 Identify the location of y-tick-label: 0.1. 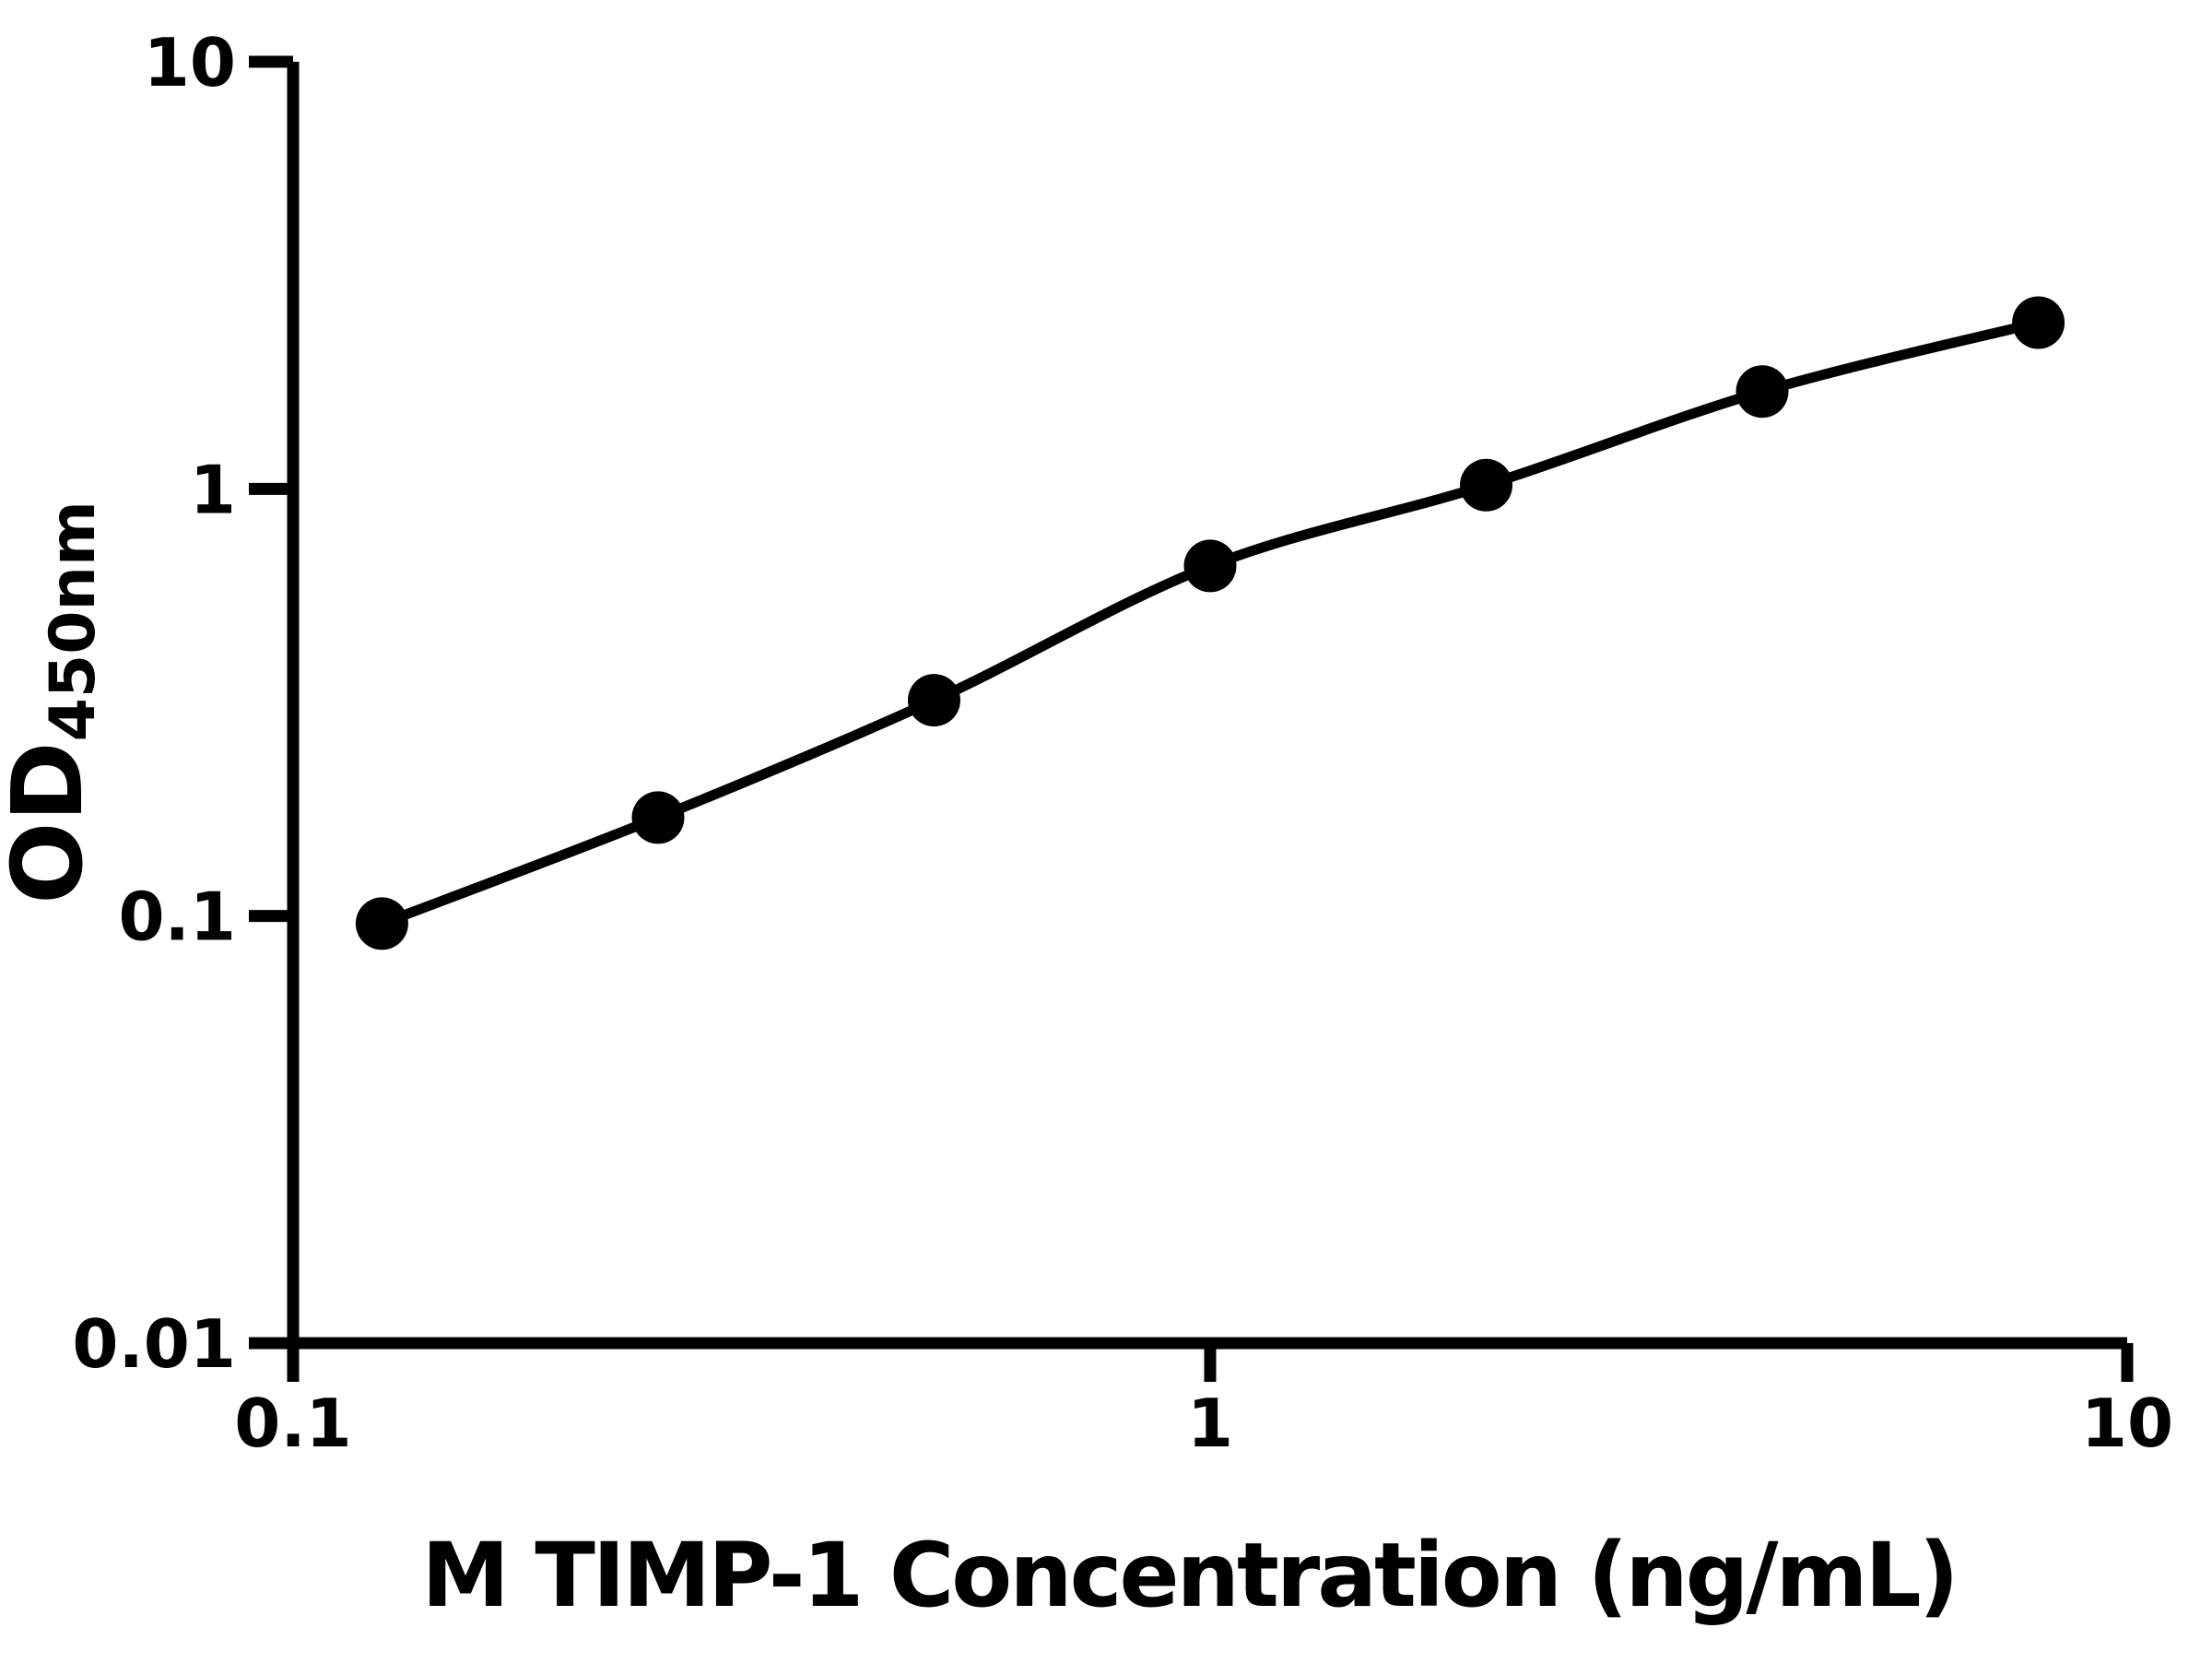
(177, 917).